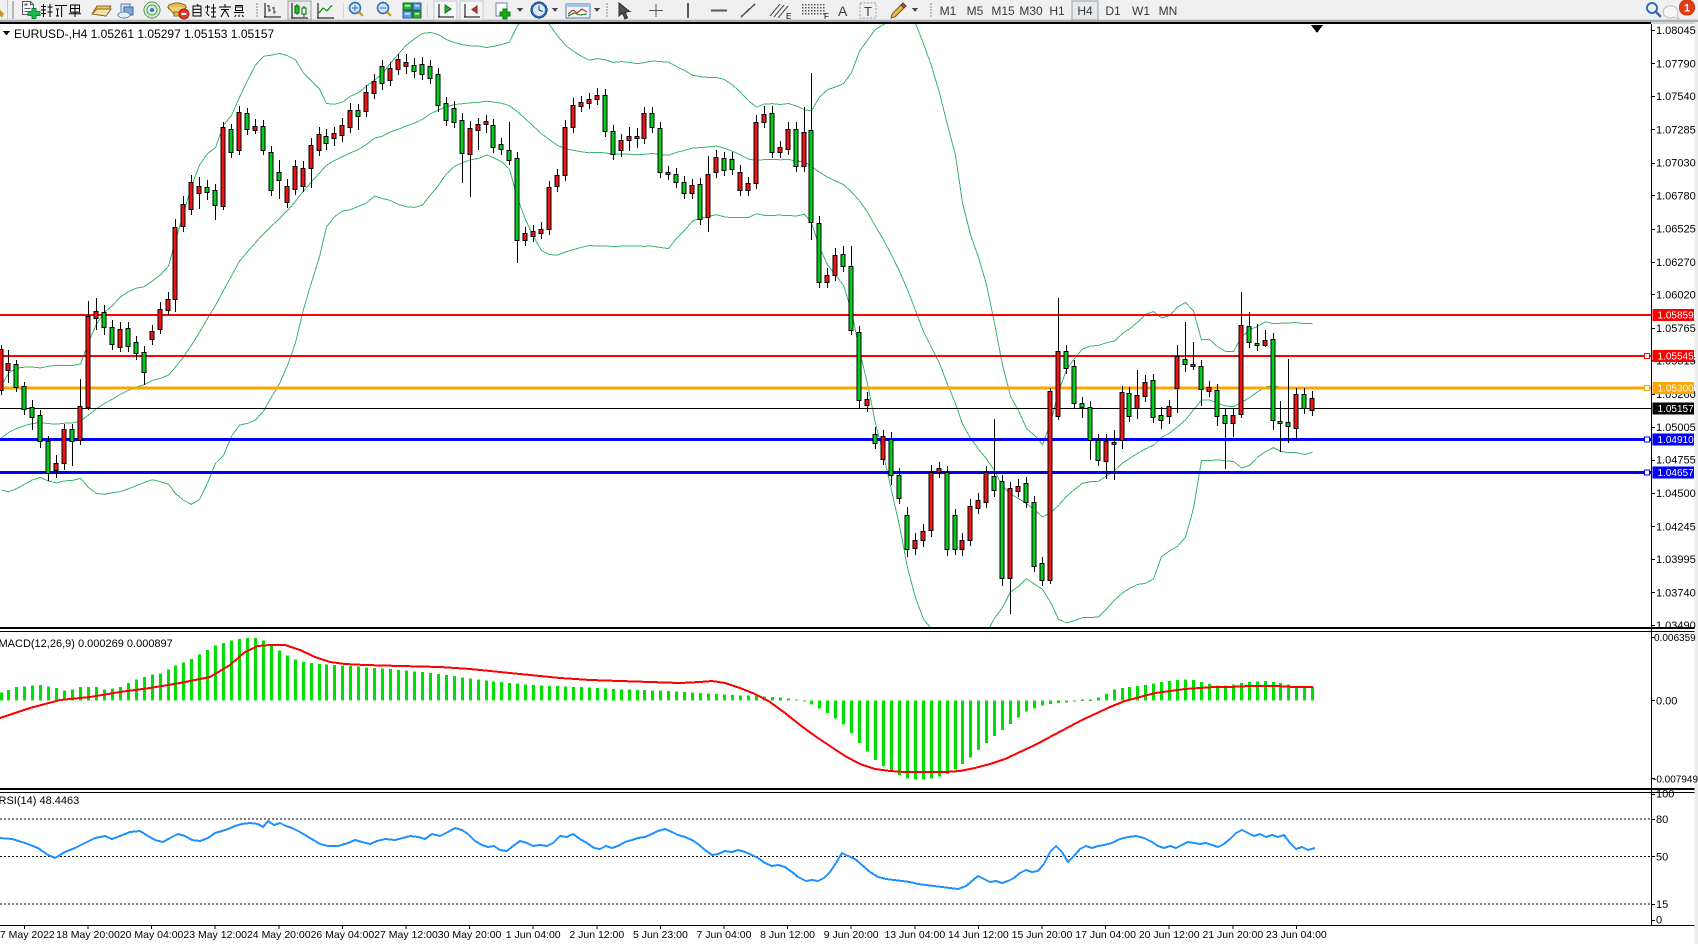 This screenshot has height=944, width=1698. I want to click on svg-text: 26 May 04:00, so click(343, 935).